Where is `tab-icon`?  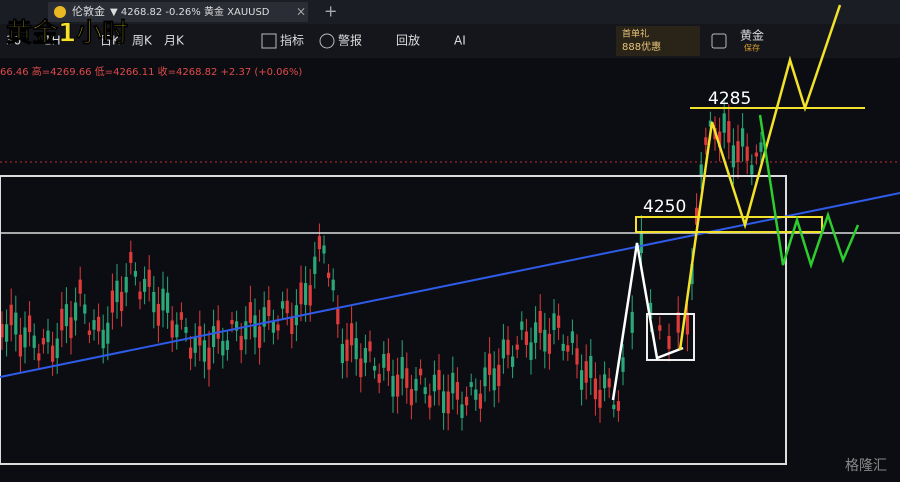 tab-icon is located at coordinates (60, 12).